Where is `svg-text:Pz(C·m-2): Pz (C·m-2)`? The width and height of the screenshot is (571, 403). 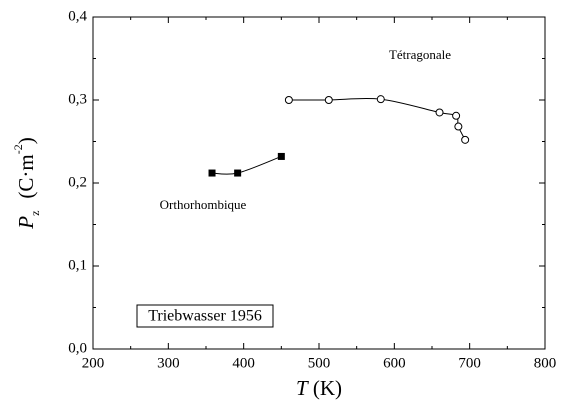 svg-text:Pz(C·m-2): Pz (C·m-2) is located at coordinates (26, 183).